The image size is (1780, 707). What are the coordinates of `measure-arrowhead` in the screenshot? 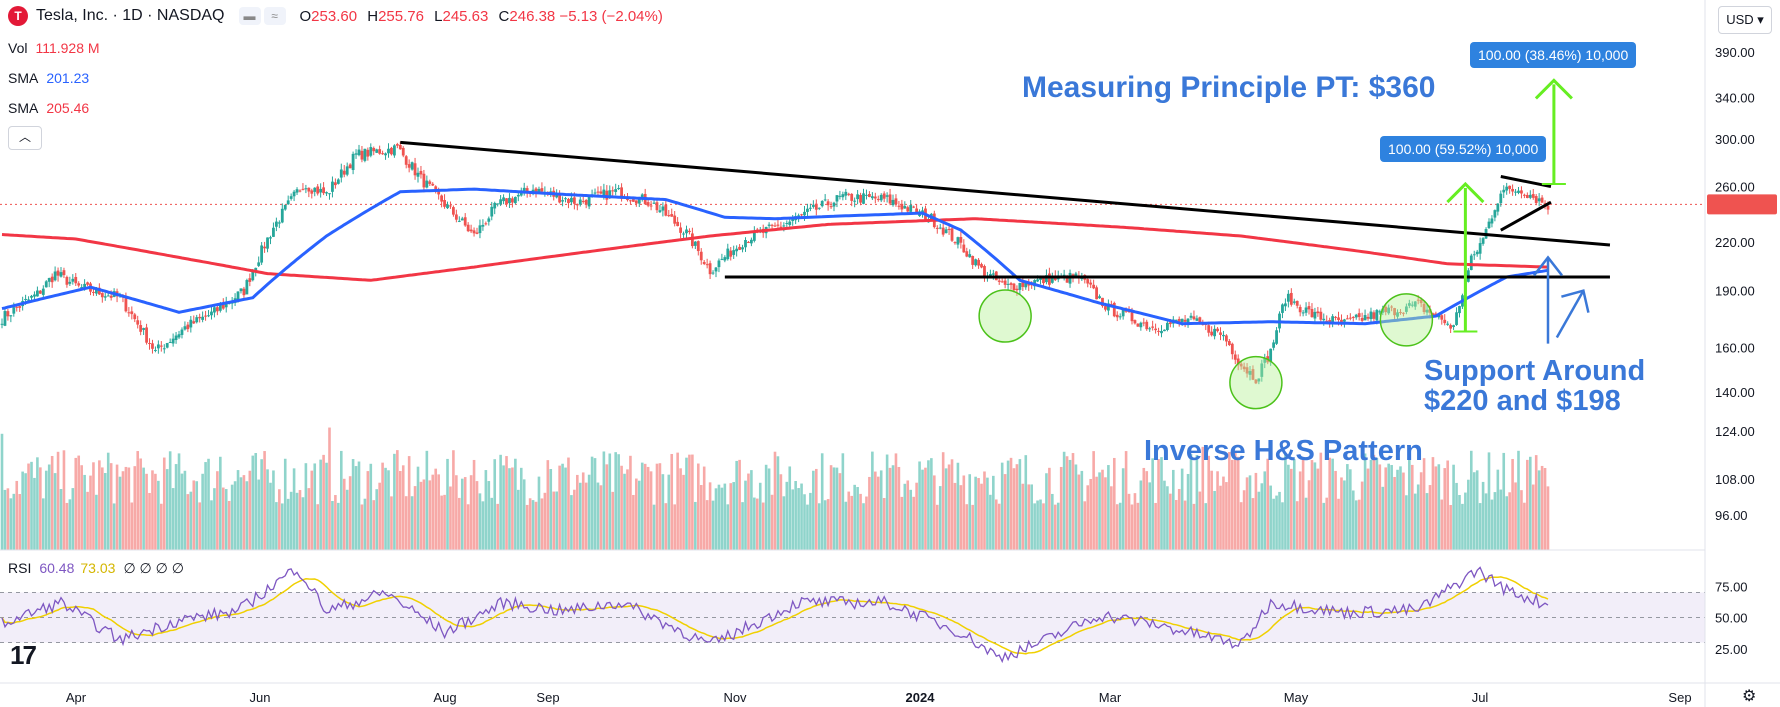 It's located at (1465, 192).